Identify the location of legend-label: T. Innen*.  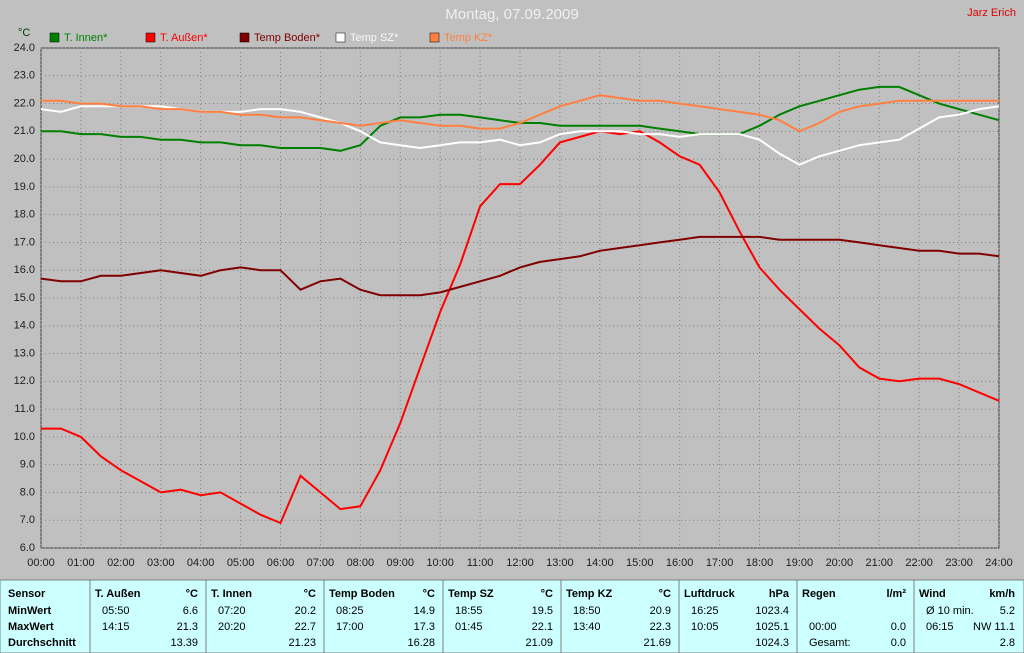
(86, 38).